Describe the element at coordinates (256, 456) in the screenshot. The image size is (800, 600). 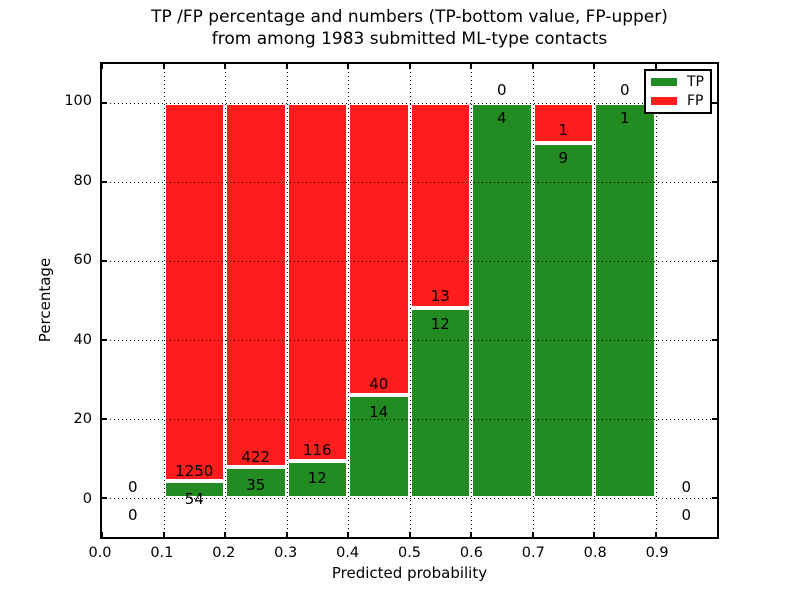
I see `fp-count-label: 422` at that location.